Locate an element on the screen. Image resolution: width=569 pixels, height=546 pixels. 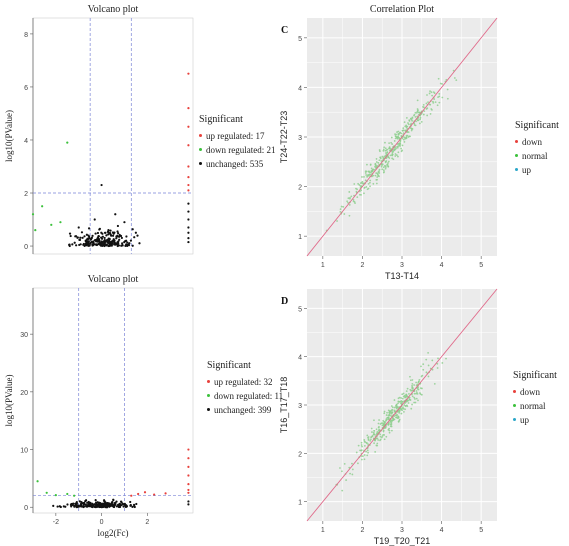
chart-title: Volcano plot is located at coordinates (113, 9).